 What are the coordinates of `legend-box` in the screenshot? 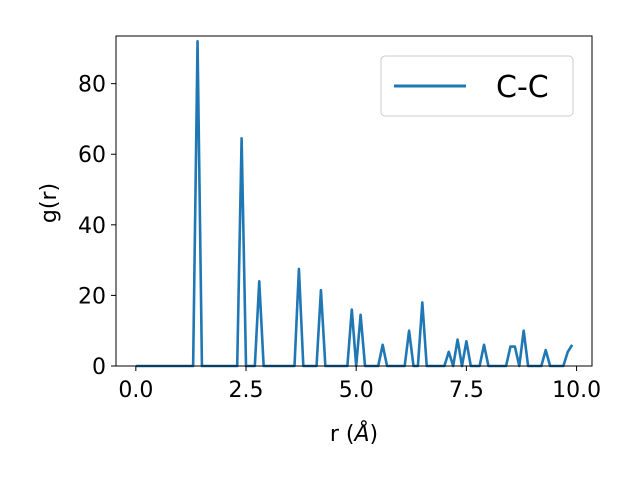 It's located at (477, 86).